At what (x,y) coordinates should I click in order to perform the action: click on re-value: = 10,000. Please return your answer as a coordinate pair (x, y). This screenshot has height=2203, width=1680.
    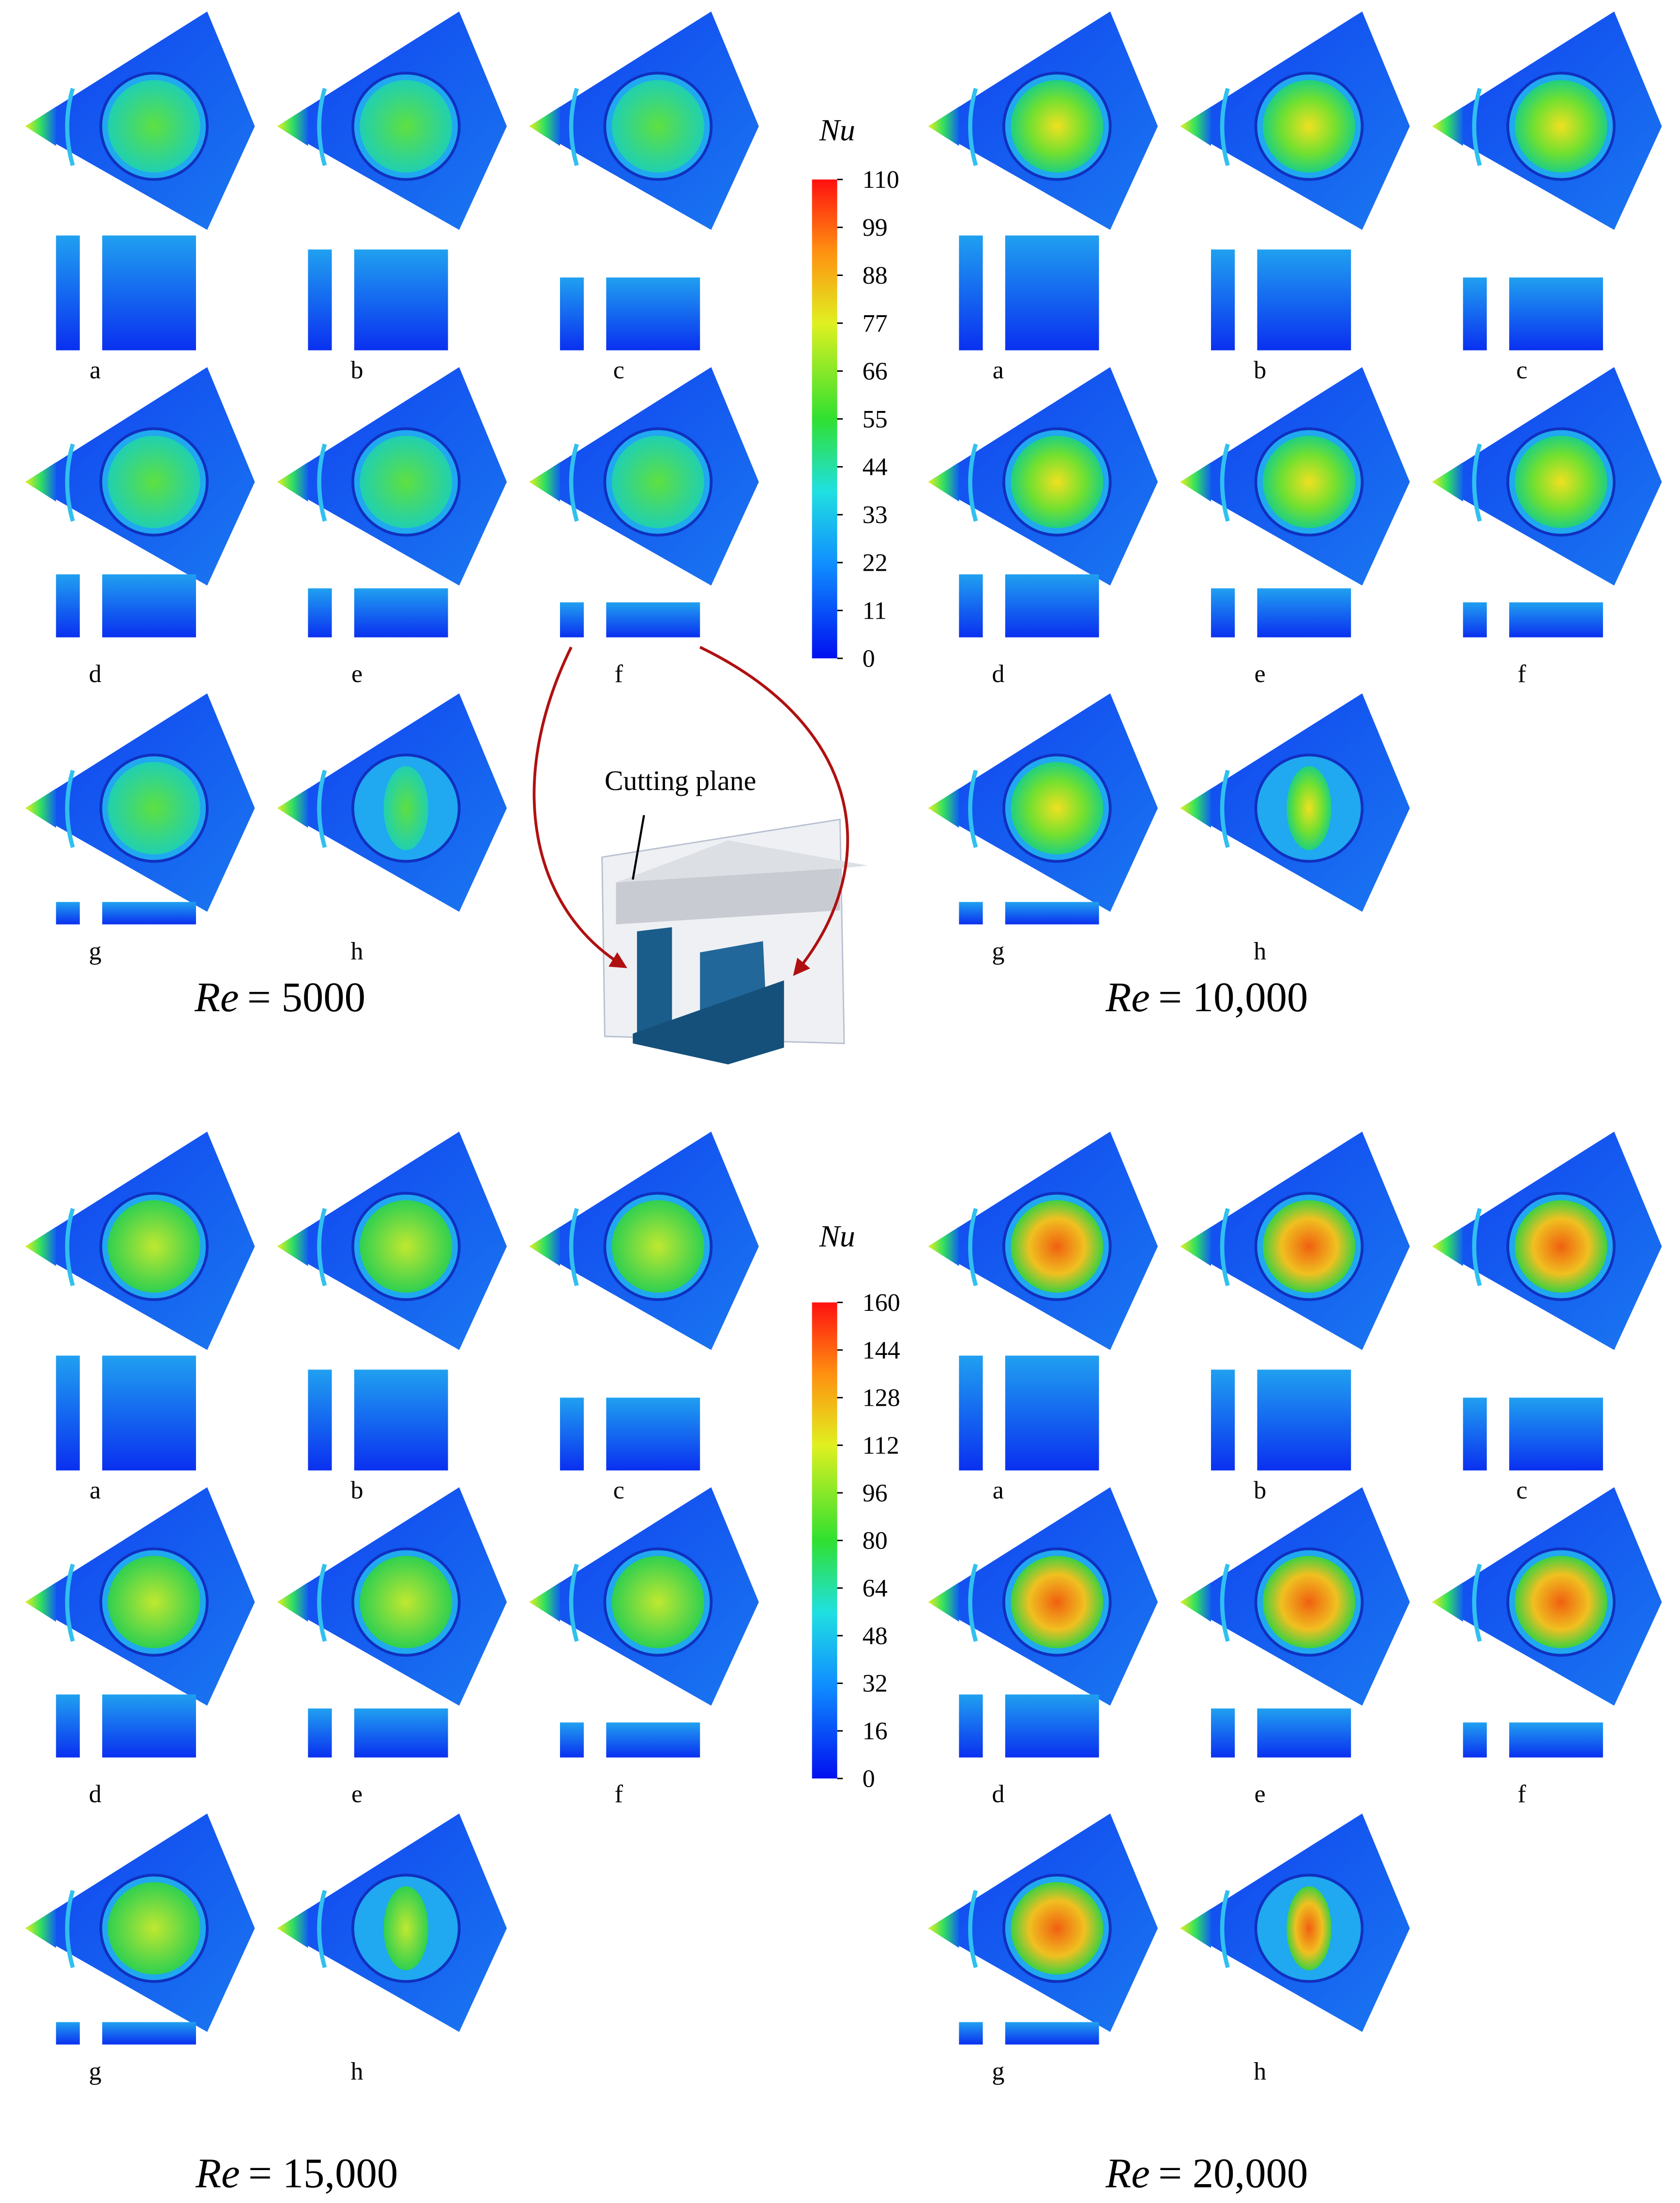
    Looking at the image, I should click on (1233, 997).